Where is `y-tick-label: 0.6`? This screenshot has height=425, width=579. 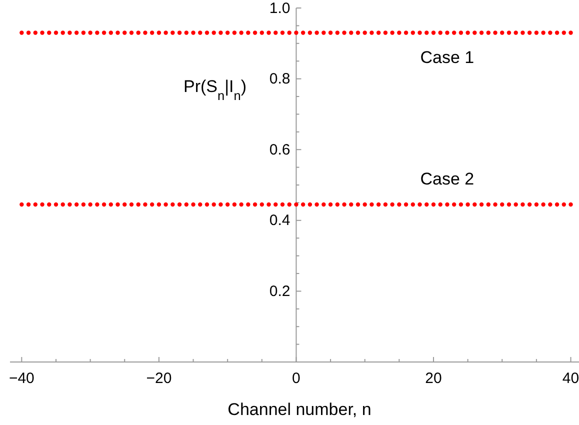
y-tick-label: 0.6 is located at coordinates (279, 149).